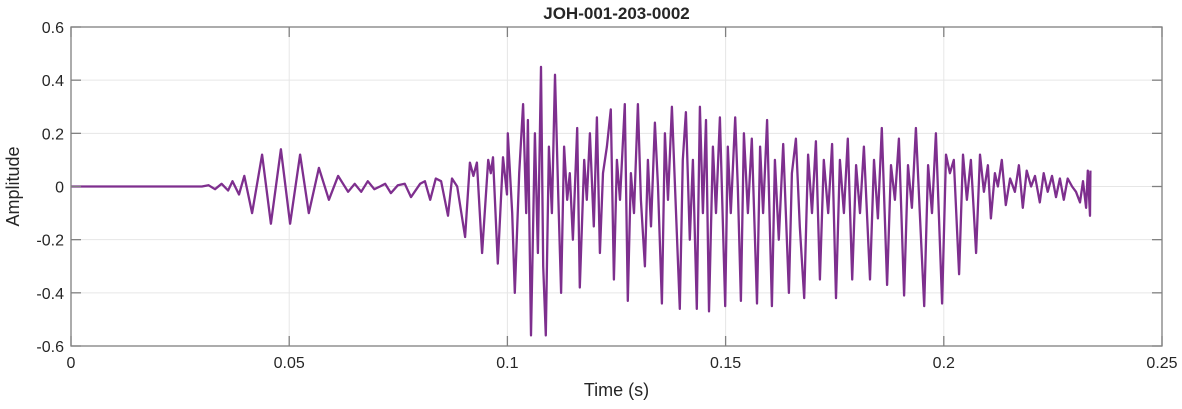  Describe the element at coordinates (1161, 363) in the screenshot. I see `x-tick-label: 0.25` at that location.